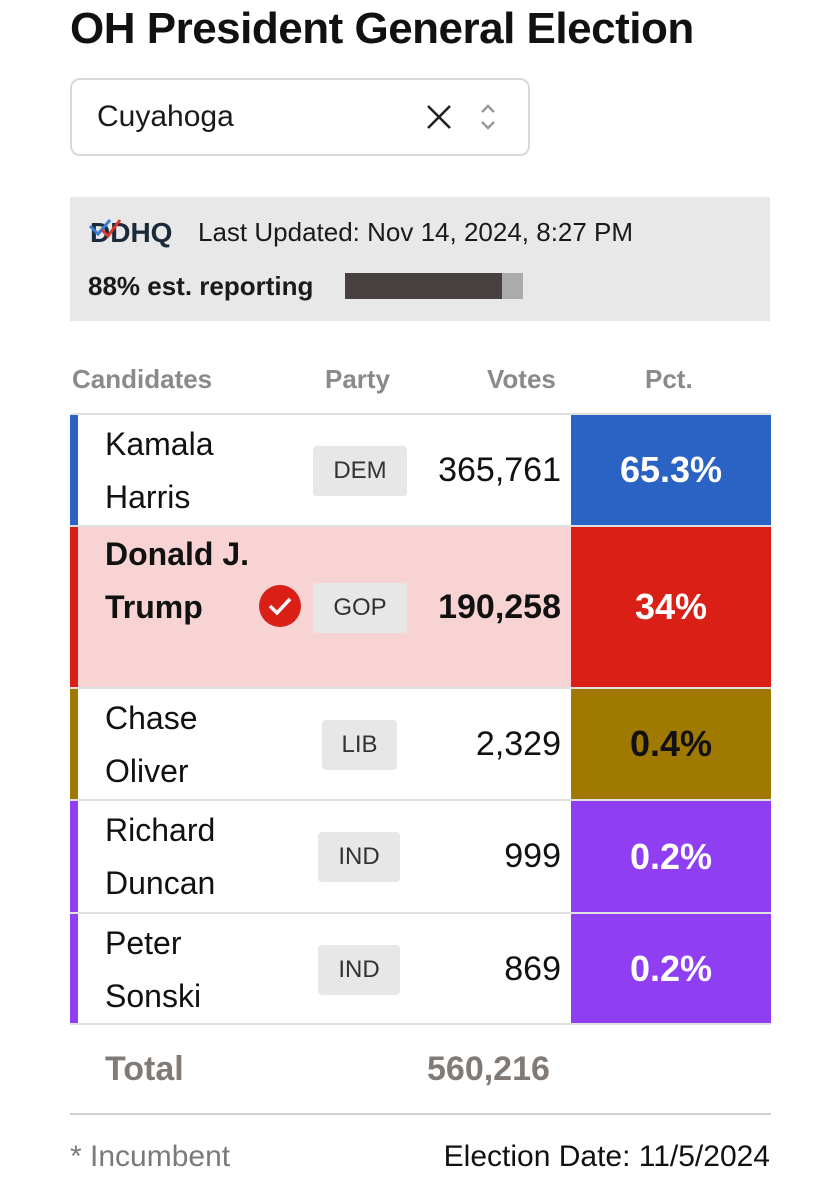  I want to click on header-party: Party, so click(358, 379).